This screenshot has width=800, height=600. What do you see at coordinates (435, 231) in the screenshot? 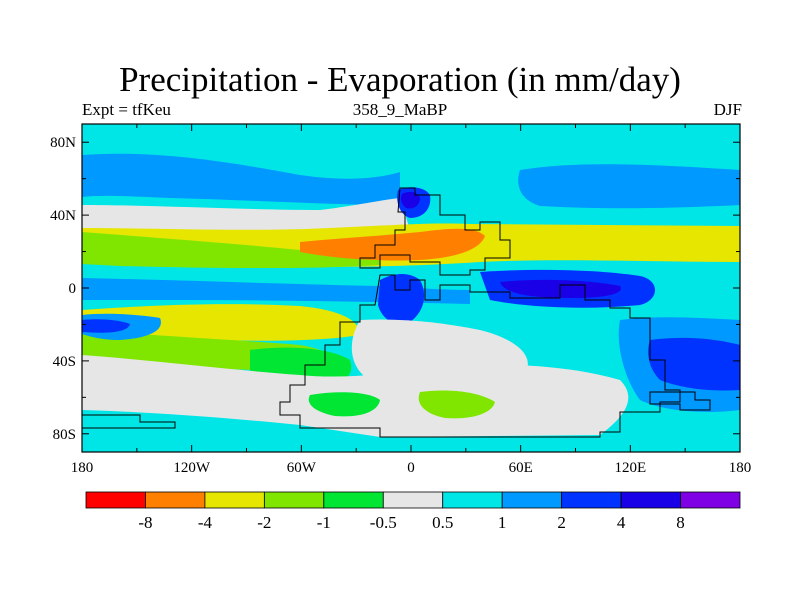
I see `coastline-laurussia` at bounding box center [435, 231].